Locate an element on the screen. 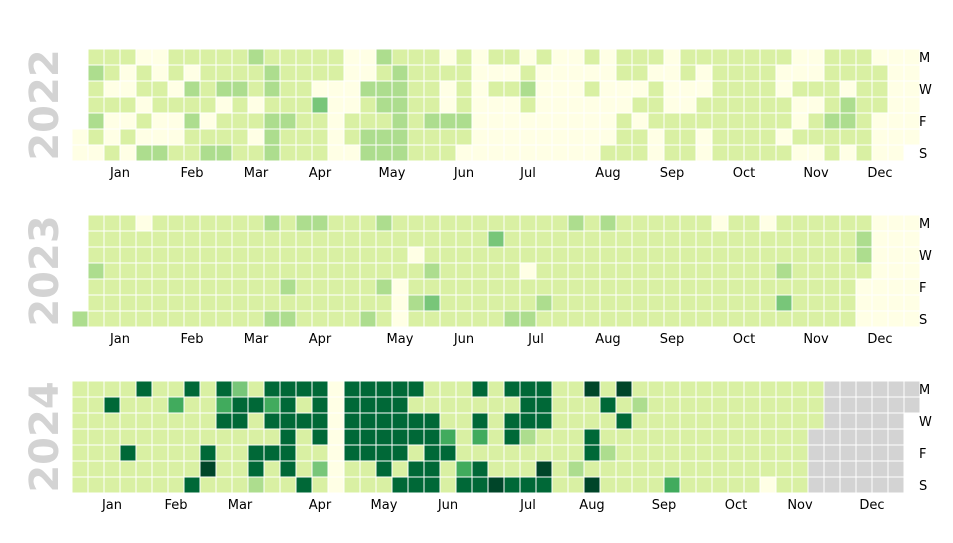  year-label: 2024 is located at coordinates (45, 436).